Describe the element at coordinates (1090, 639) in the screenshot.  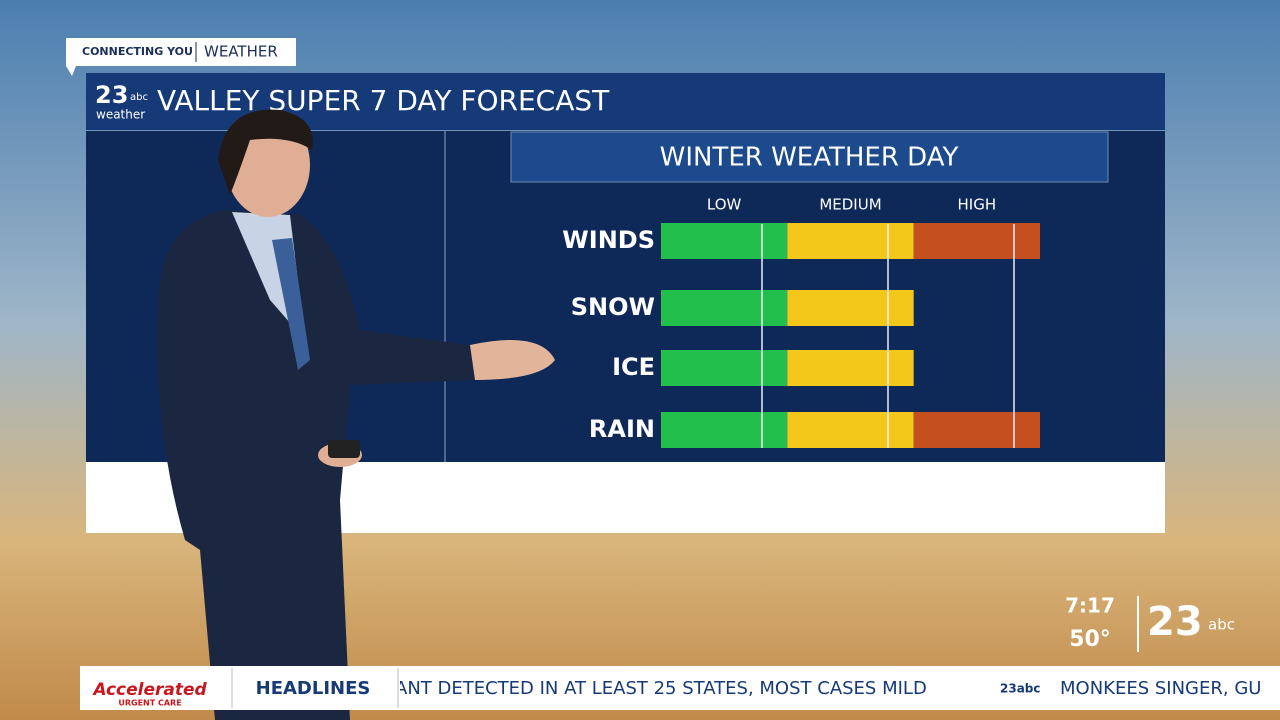
I see `temperature: 50°` at that location.